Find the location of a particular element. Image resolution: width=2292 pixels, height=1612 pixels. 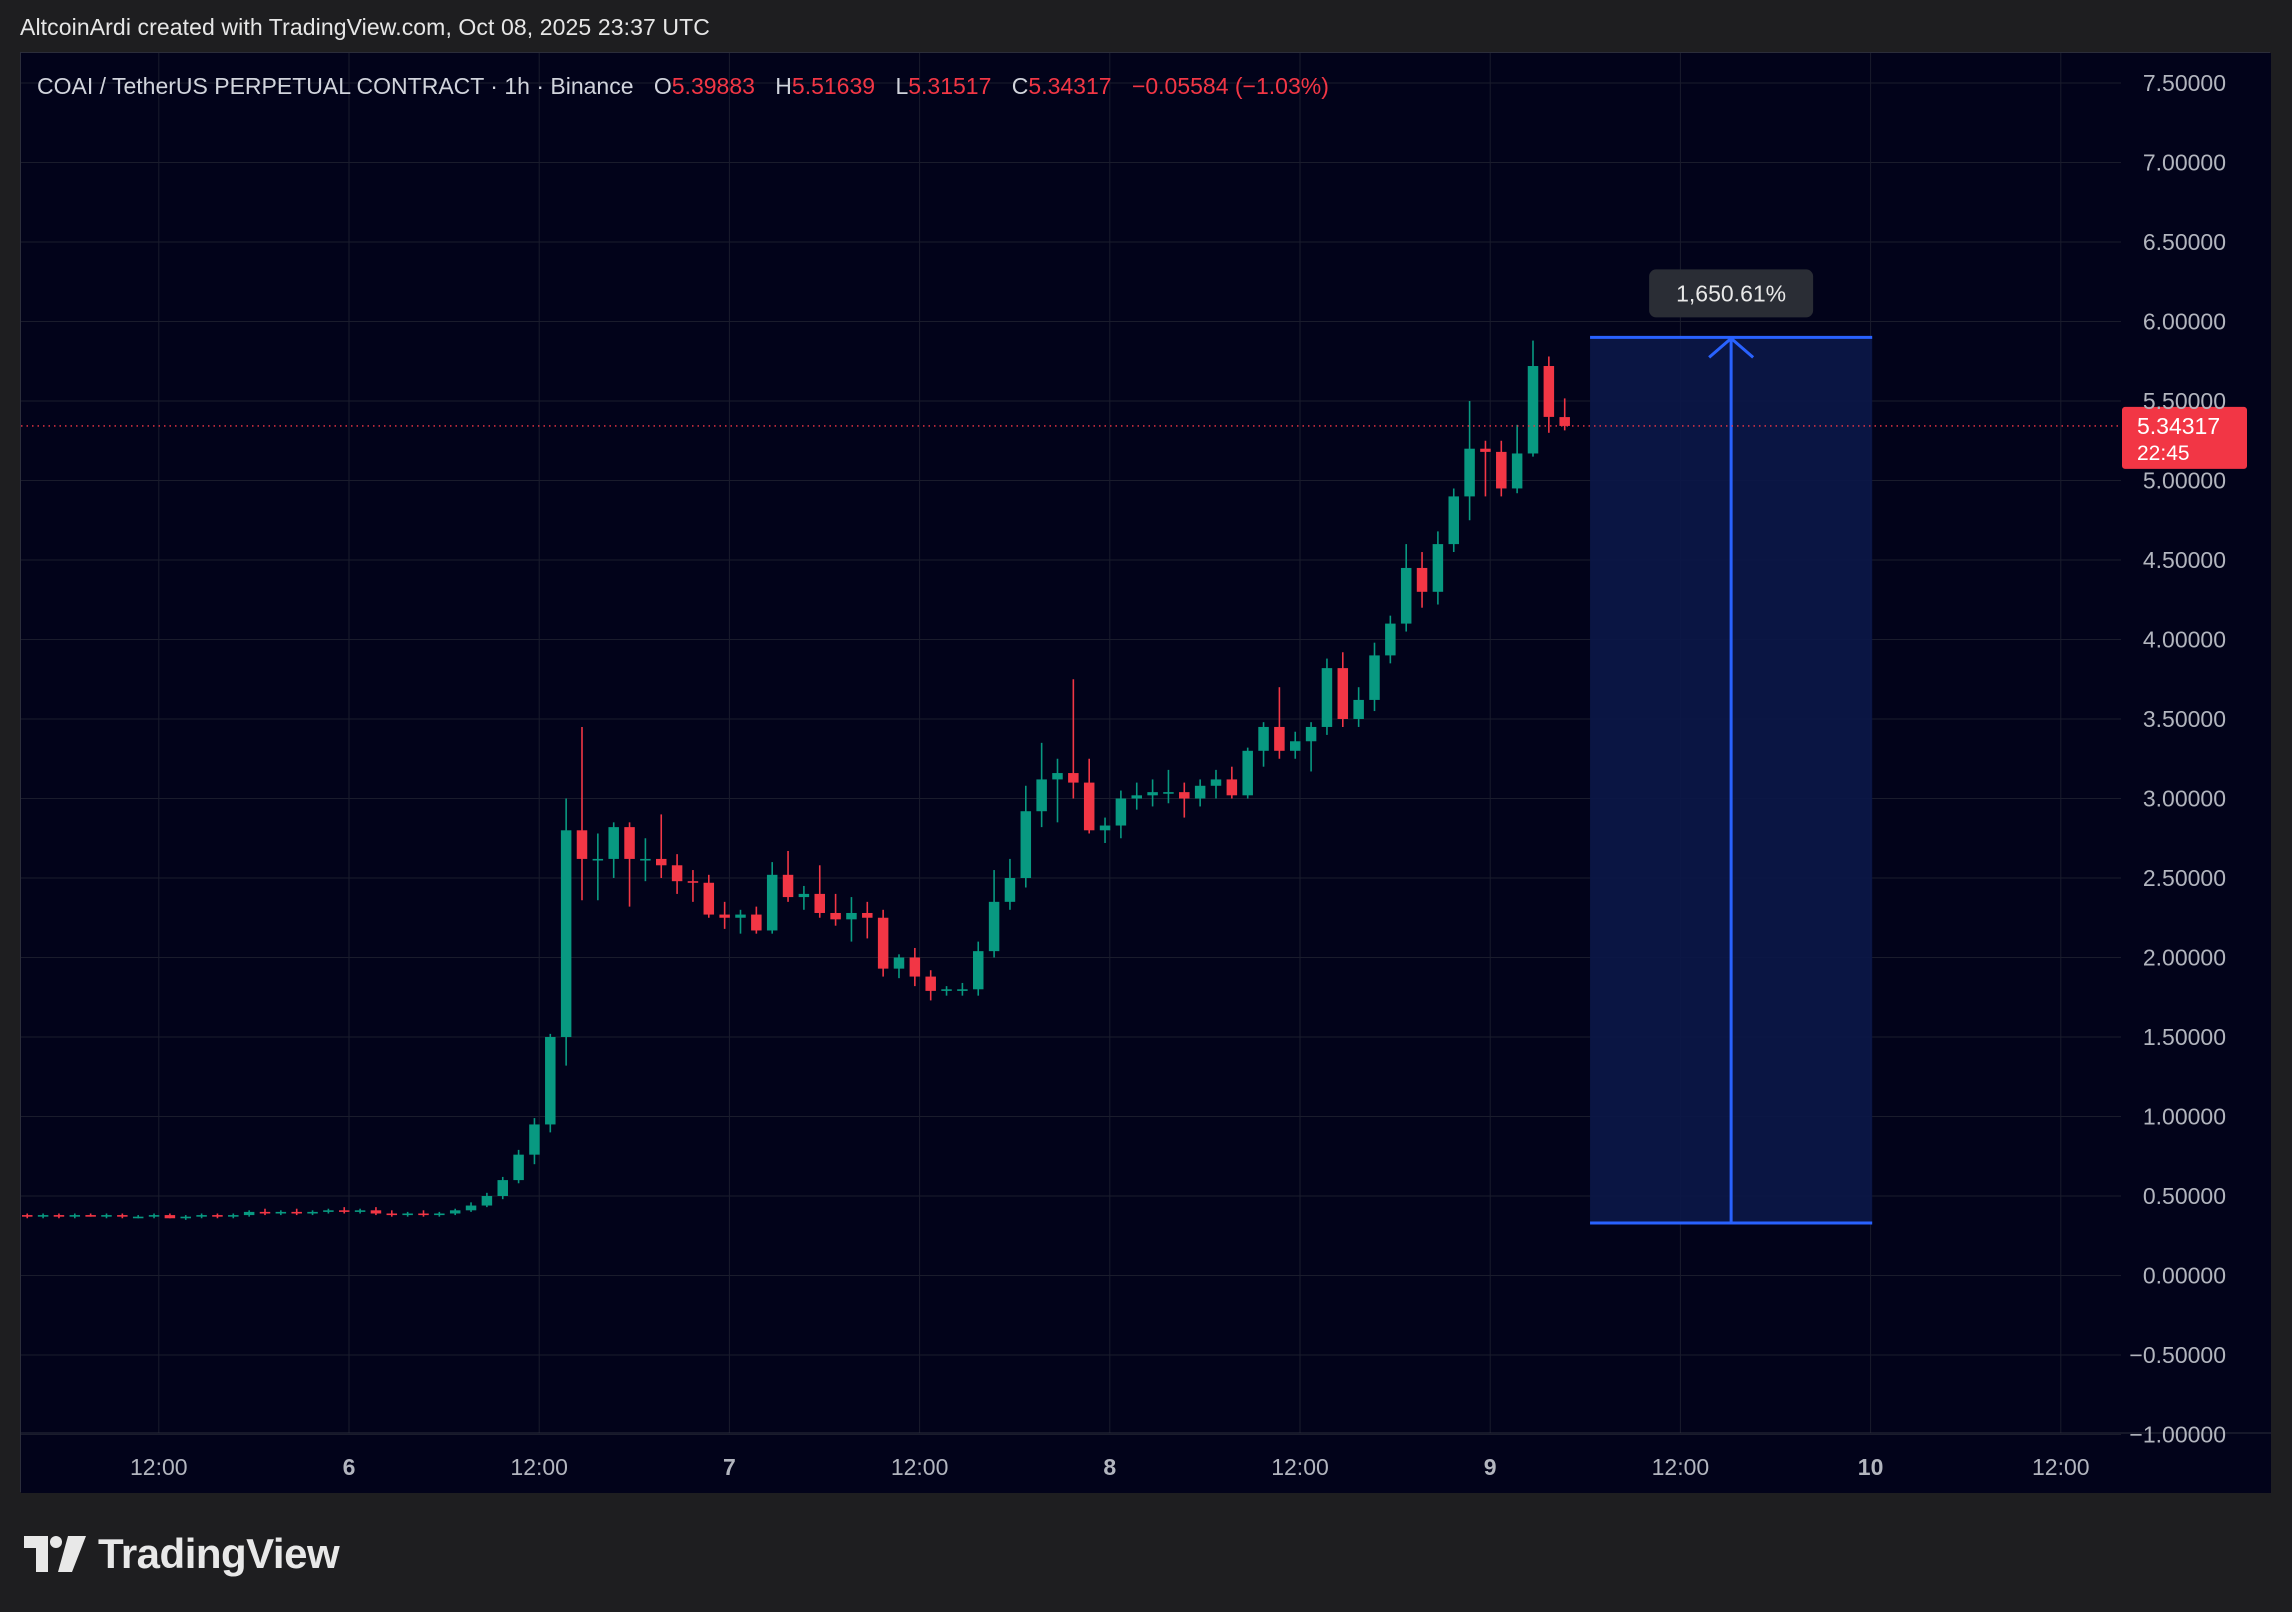

price-tick-label: −0.50000 is located at coordinates (2177, 1355).